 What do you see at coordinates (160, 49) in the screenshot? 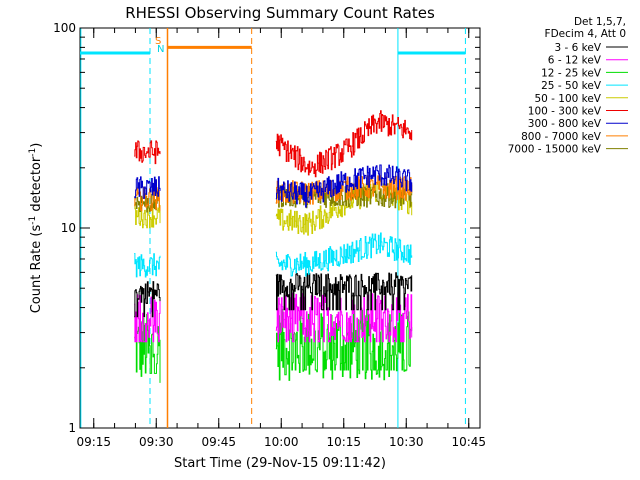
I see `flag-label-n: N` at bounding box center [160, 49].